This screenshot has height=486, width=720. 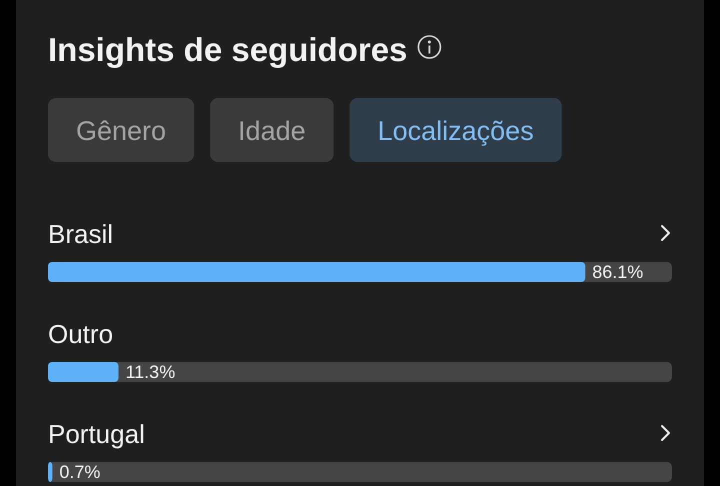 I want to click on y-tick-label: Brasil, so click(x=81, y=234).